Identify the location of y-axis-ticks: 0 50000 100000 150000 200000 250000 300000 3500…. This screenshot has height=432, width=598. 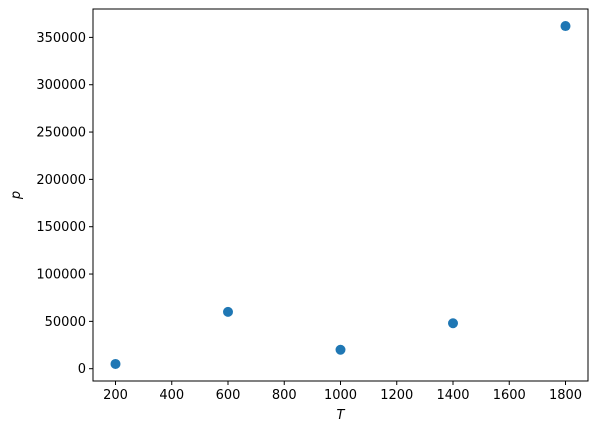
(64, 204).